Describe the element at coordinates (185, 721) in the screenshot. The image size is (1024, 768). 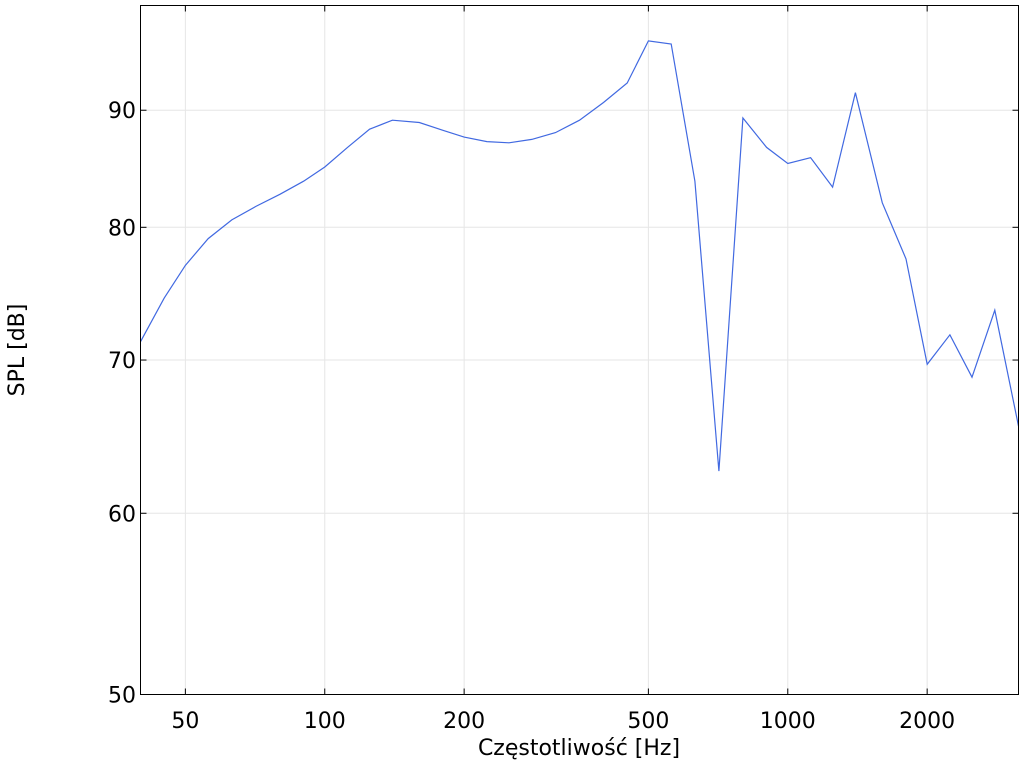
I see `x-tick-label: 50` at that location.